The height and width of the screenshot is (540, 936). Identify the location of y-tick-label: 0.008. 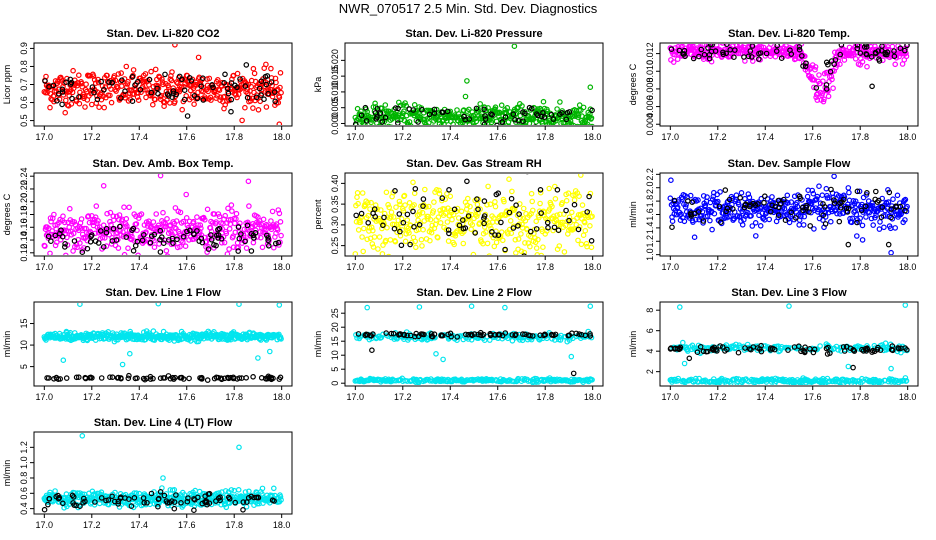
(650, 89).